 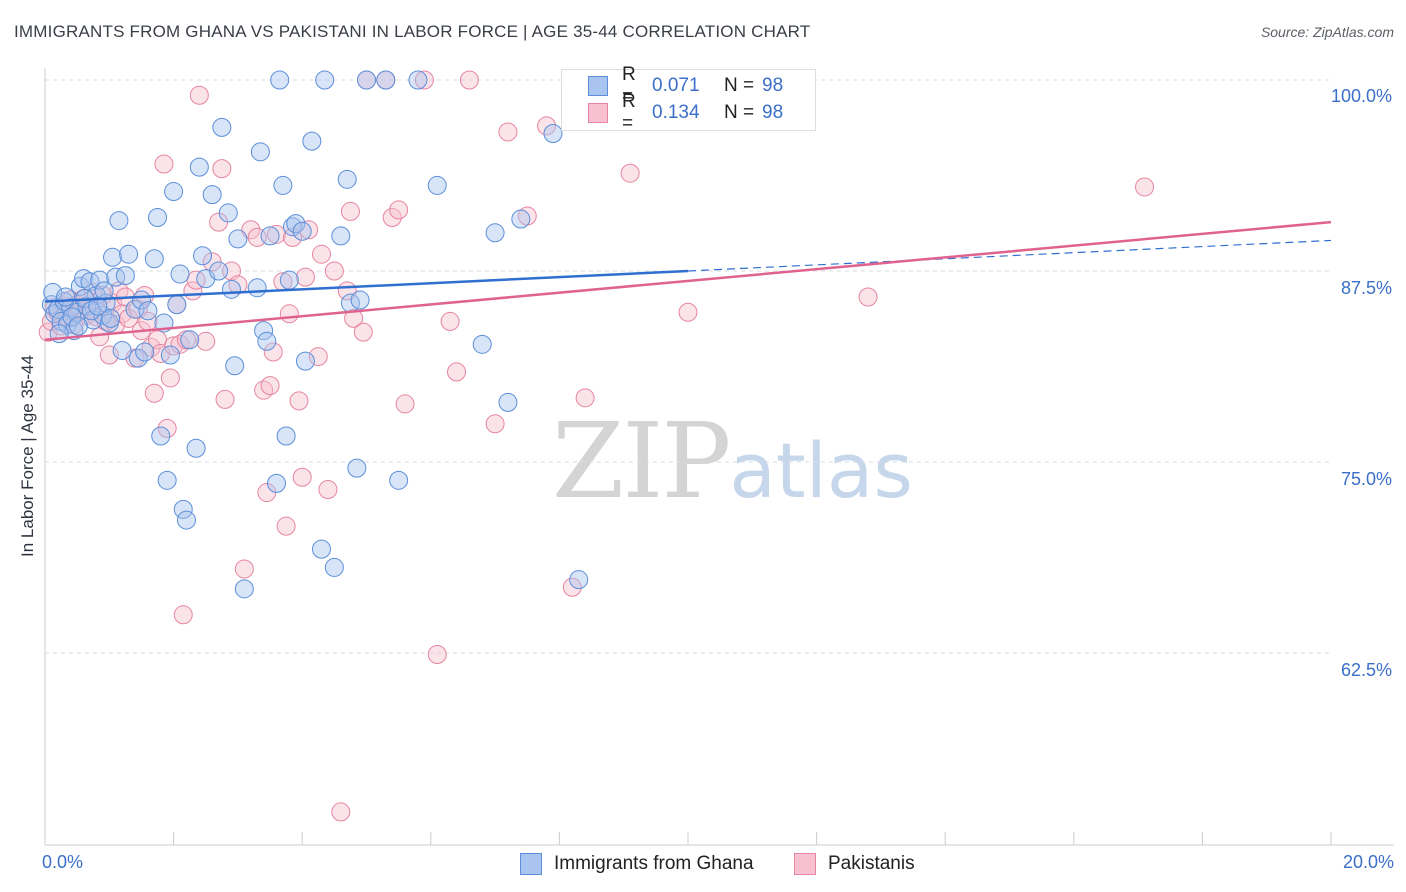 I want to click on legend-item-ghana: Immigrants from Ghana, so click(x=637, y=864).